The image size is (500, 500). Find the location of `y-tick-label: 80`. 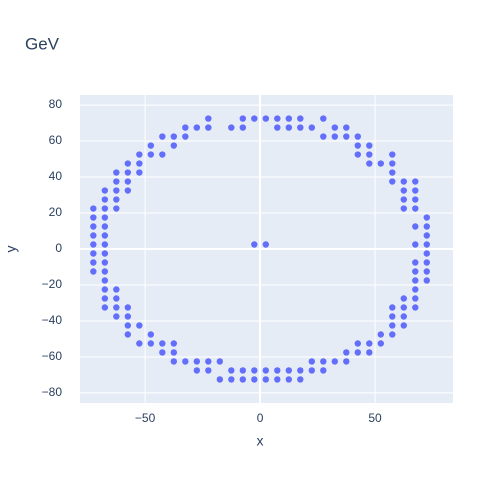

y-tick-label: 80 is located at coordinates (56, 104).